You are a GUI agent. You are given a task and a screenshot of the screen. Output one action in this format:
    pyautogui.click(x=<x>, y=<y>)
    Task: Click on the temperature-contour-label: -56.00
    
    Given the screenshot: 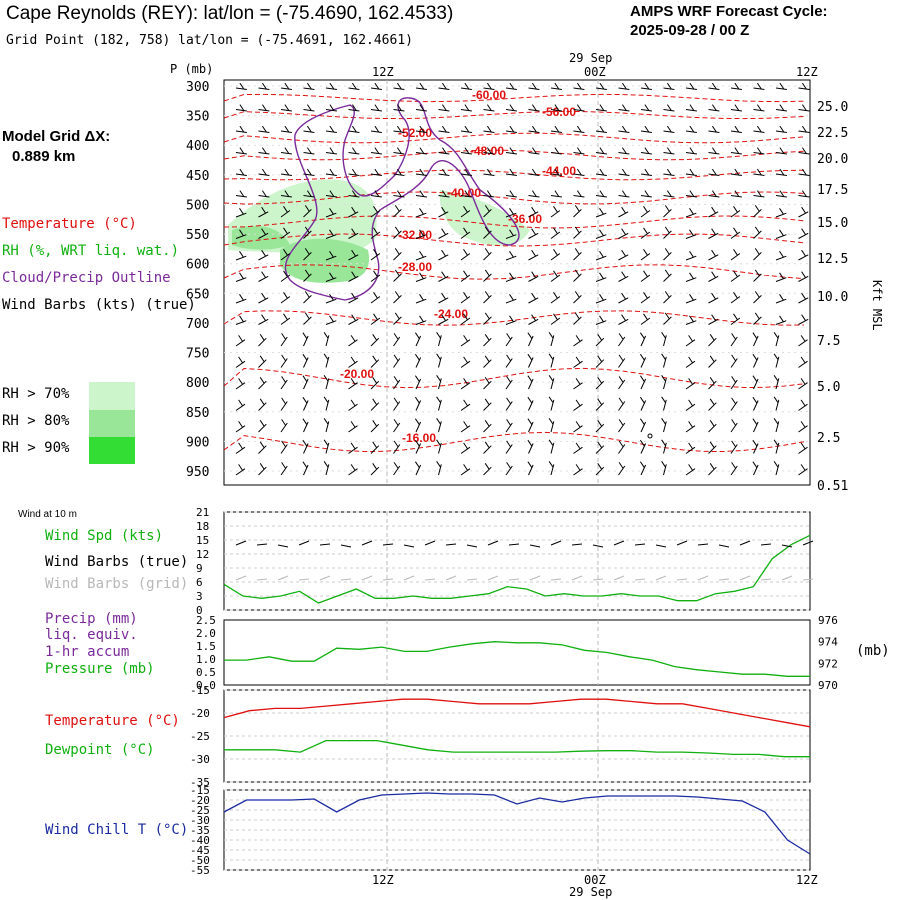 What is the action you would take?
    pyautogui.click(x=559, y=112)
    